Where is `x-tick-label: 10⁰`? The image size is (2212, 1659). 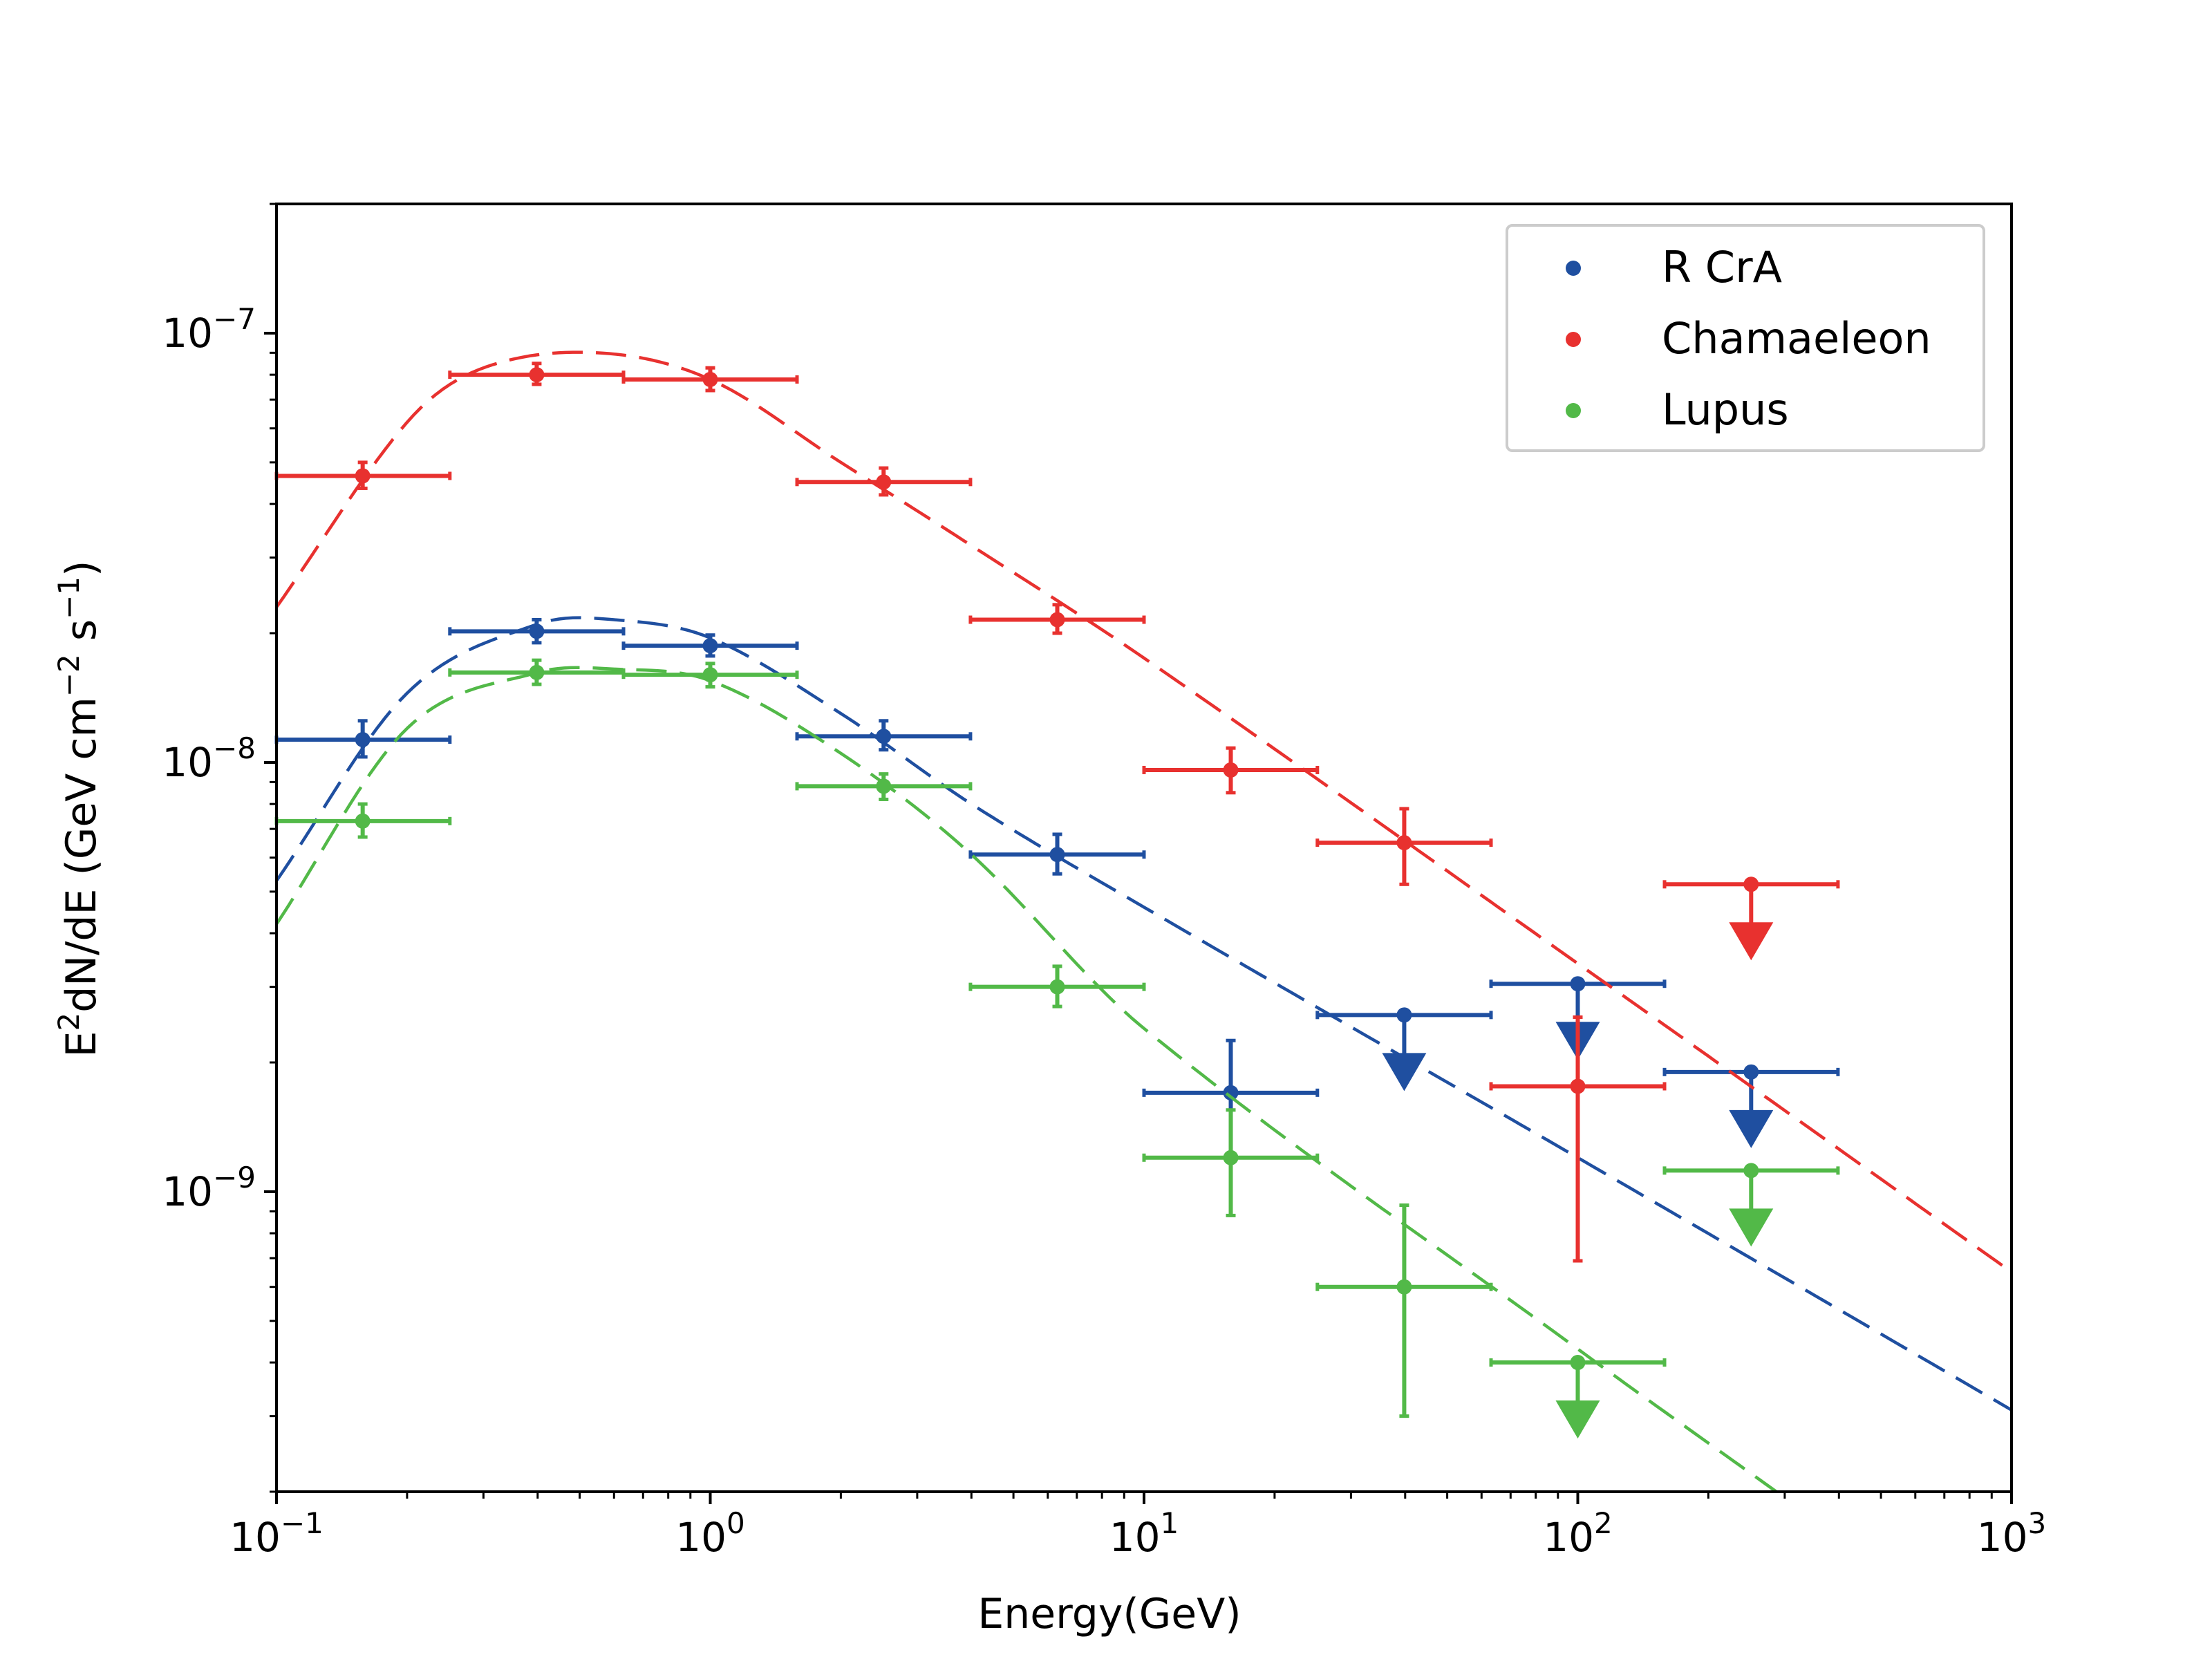 x-tick-label: 10⁰ is located at coordinates (710, 1534).